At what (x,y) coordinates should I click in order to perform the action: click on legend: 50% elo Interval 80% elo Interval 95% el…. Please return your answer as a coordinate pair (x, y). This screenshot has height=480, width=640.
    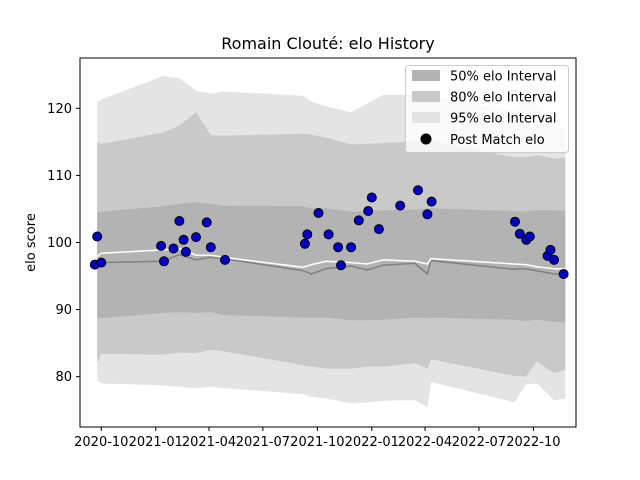
    Looking at the image, I should click on (487, 109).